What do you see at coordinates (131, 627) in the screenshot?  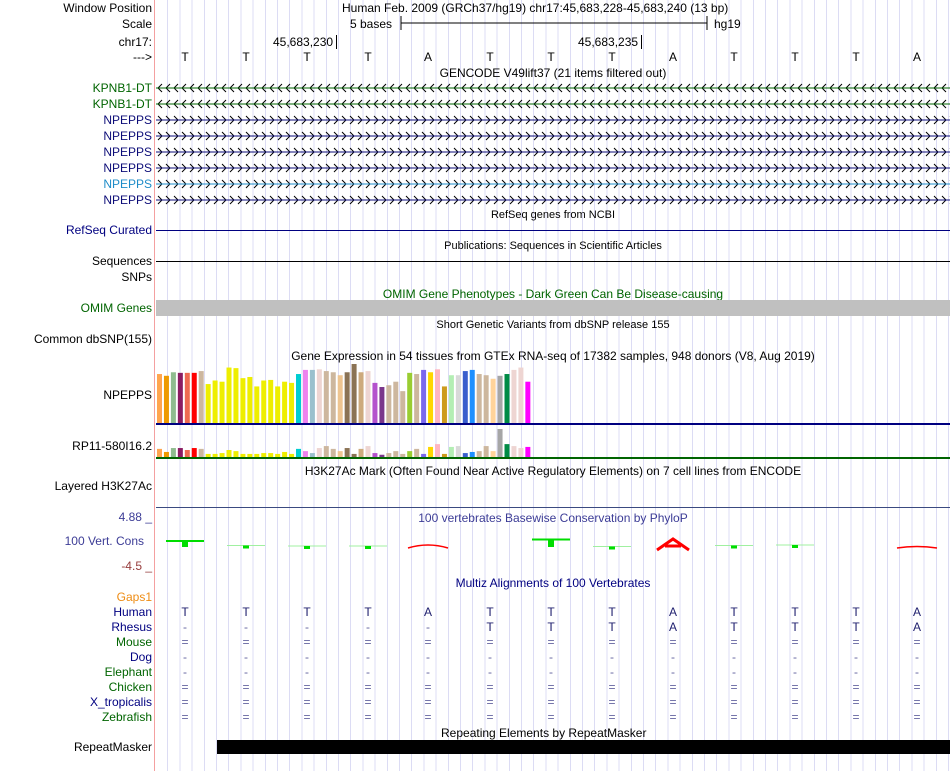 I see `species-label: Rhesus` at bounding box center [131, 627].